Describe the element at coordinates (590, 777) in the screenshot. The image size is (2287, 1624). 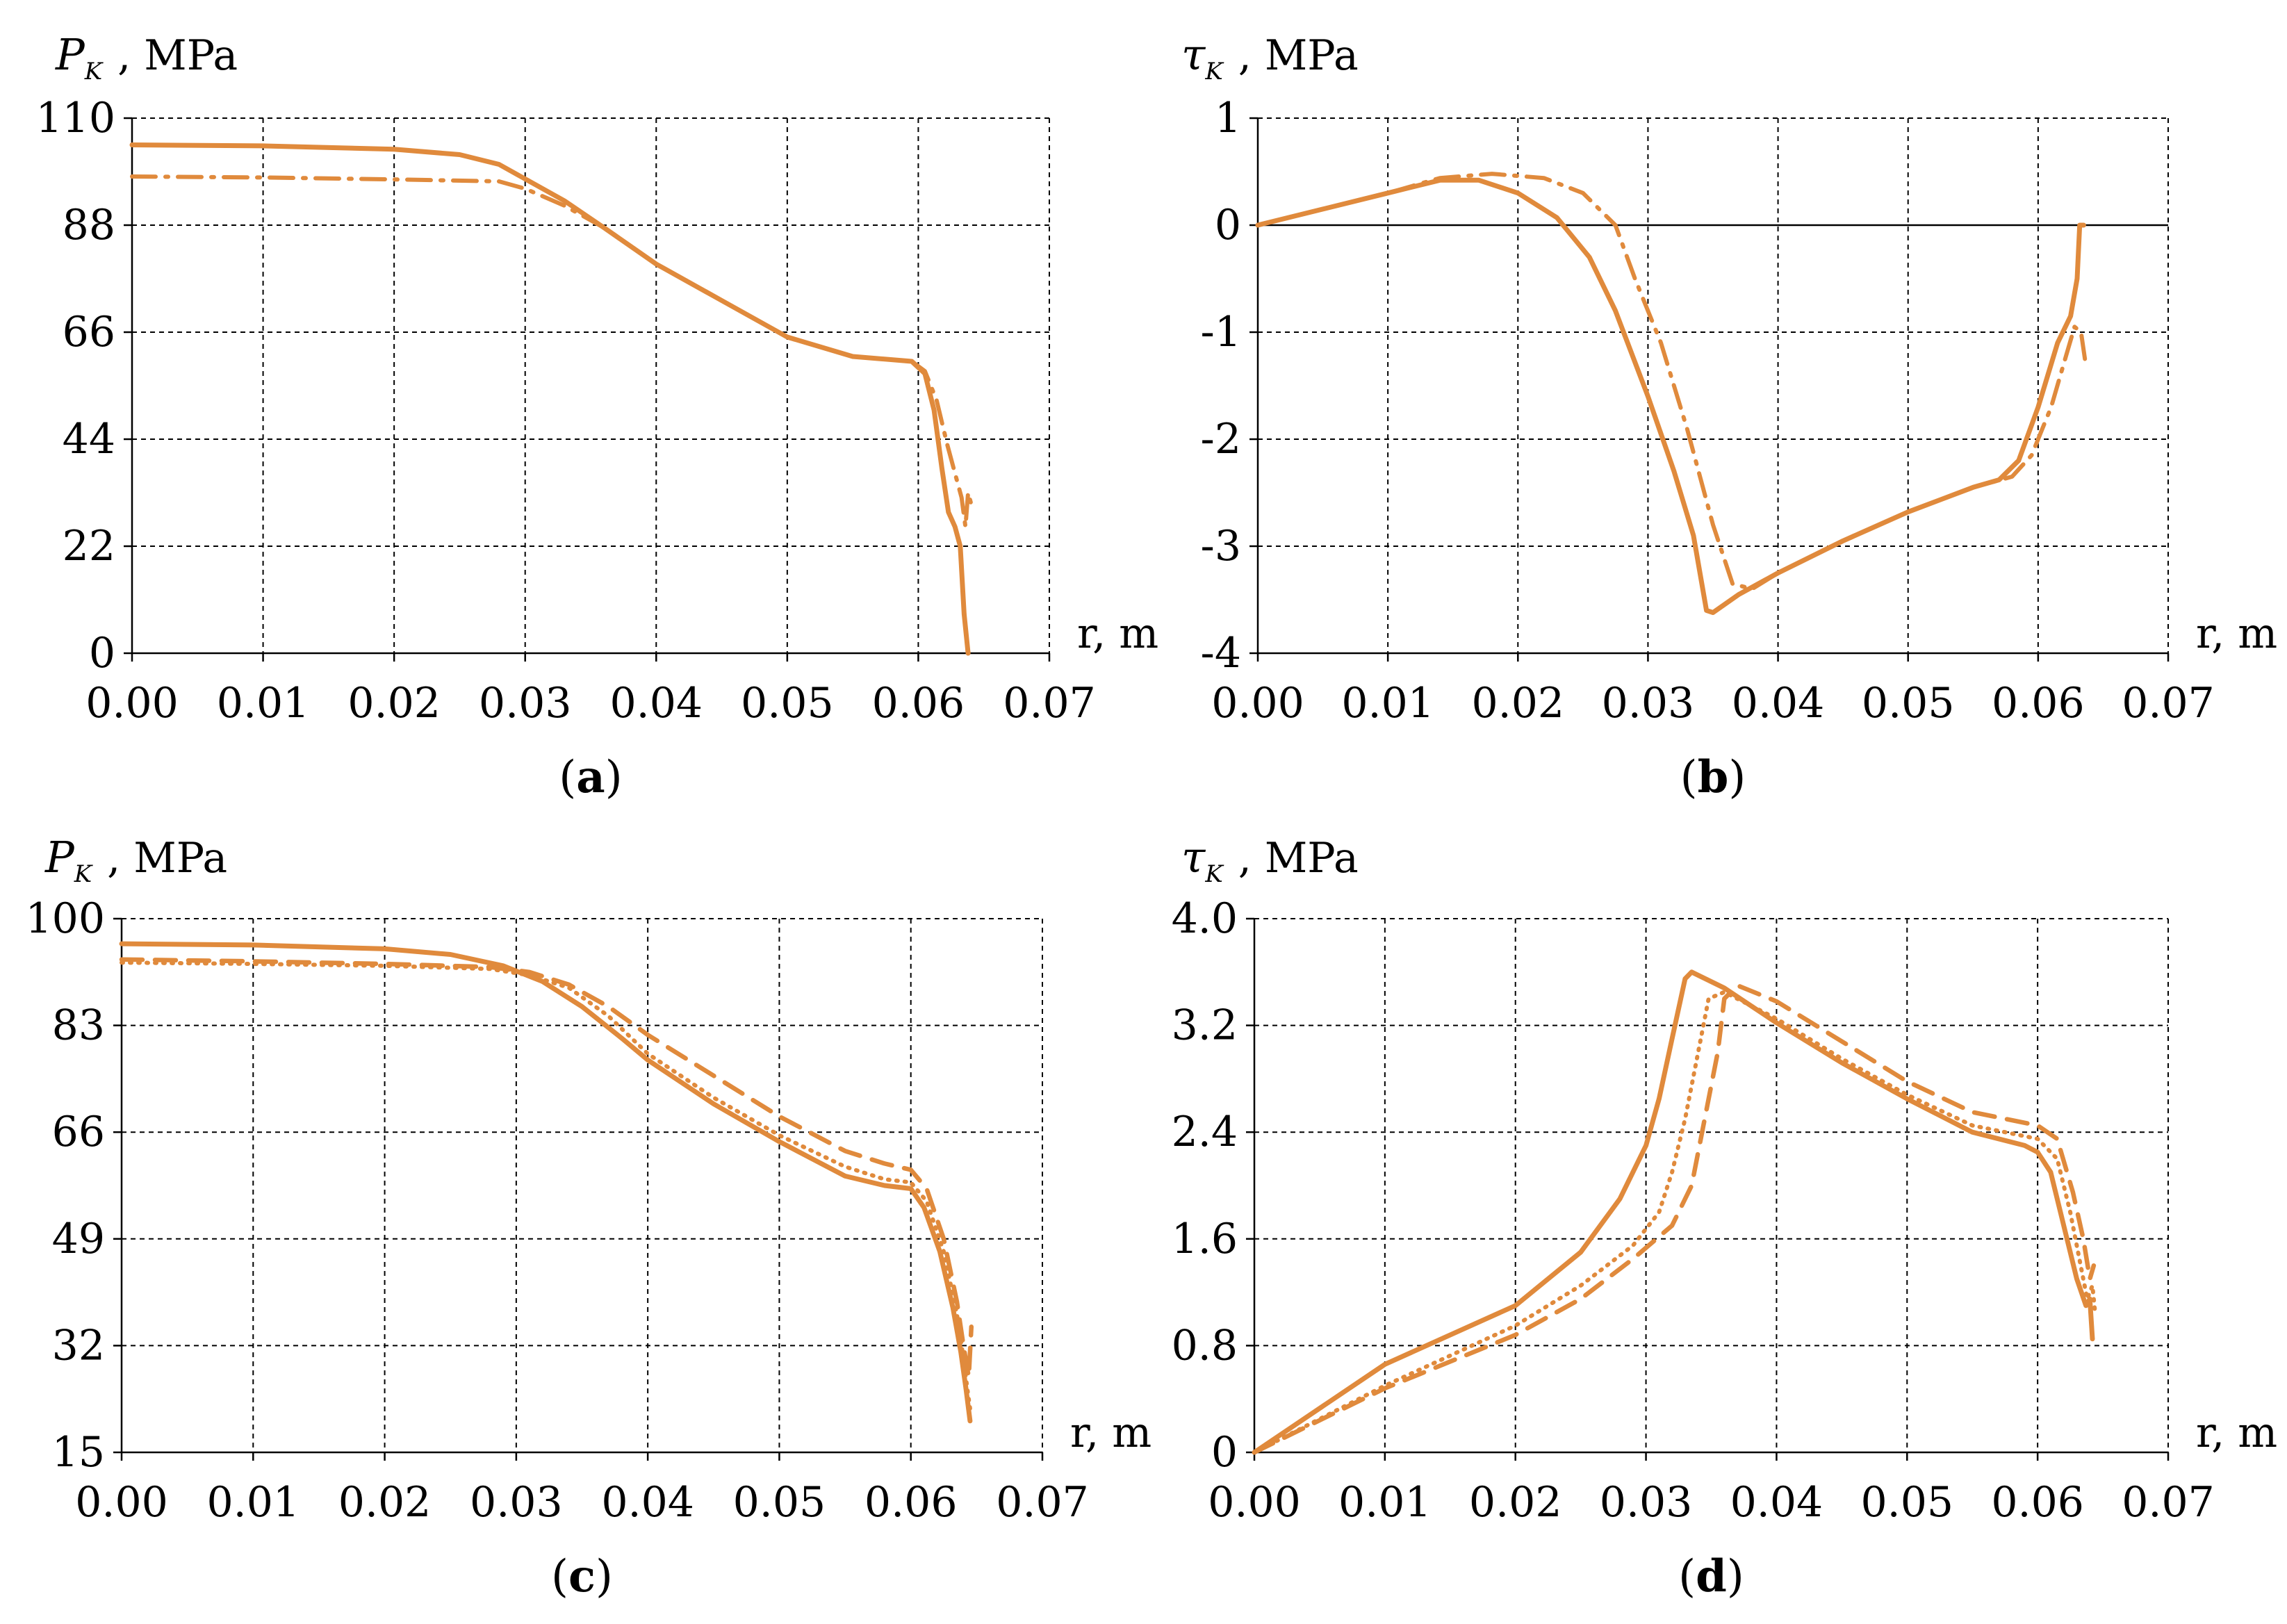
I see `panel-label: (a)` at that location.